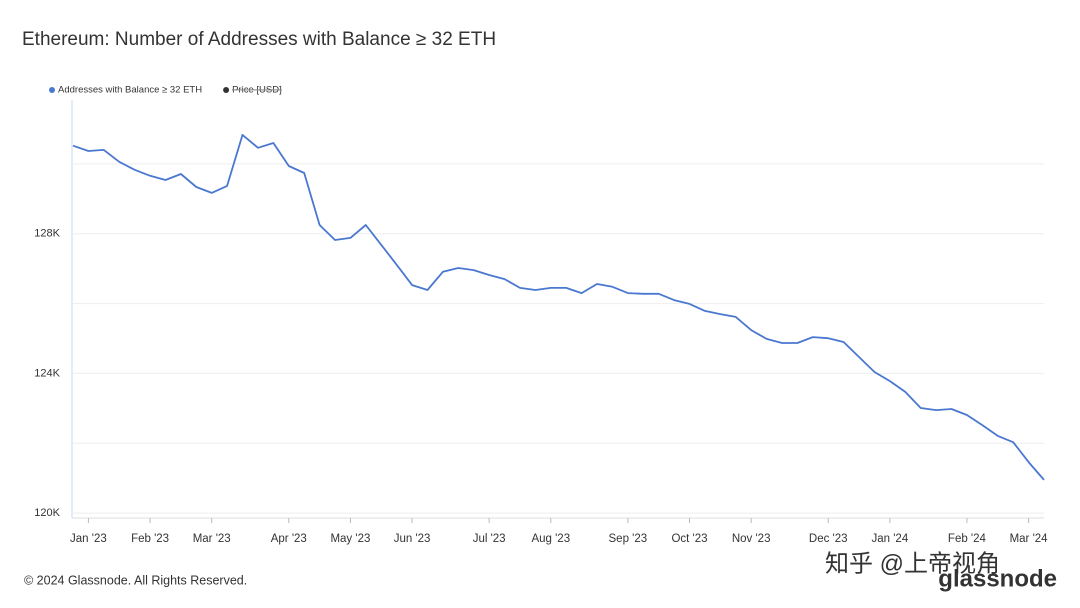 The image size is (1080, 608). What do you see at coordinates (212, 539) in the screenshot?
I see `x-tick-label: Mar '23` at bounding box center [212, 539].